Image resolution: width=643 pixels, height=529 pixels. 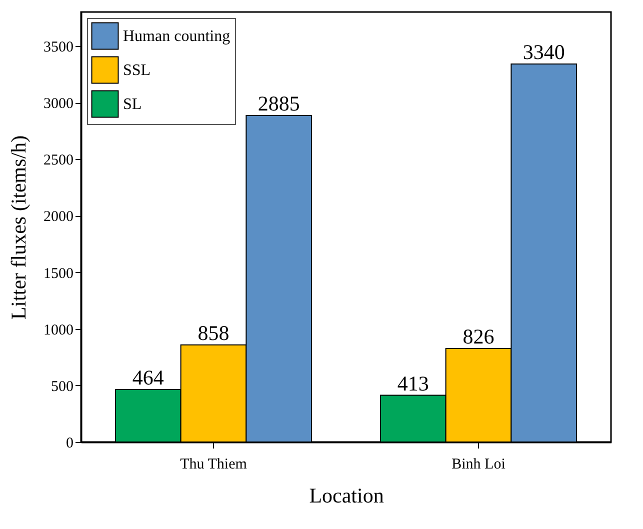 What do you see at coordinates (413, 383) in the screenshot?
I see `data-label: 413` at bounding box center [413, 383].